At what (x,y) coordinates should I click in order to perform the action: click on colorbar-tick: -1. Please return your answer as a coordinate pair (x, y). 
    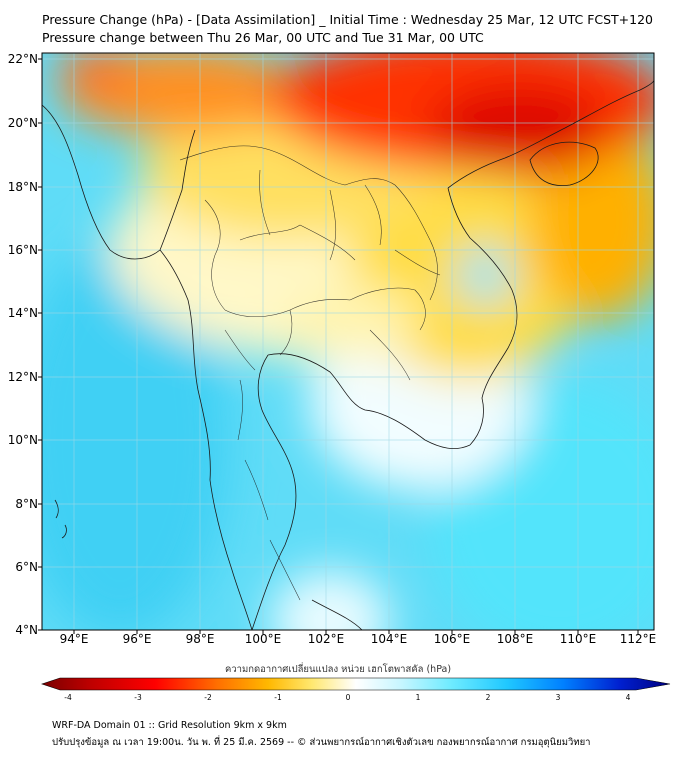
    Looking at the image, I should click on (278, 697).